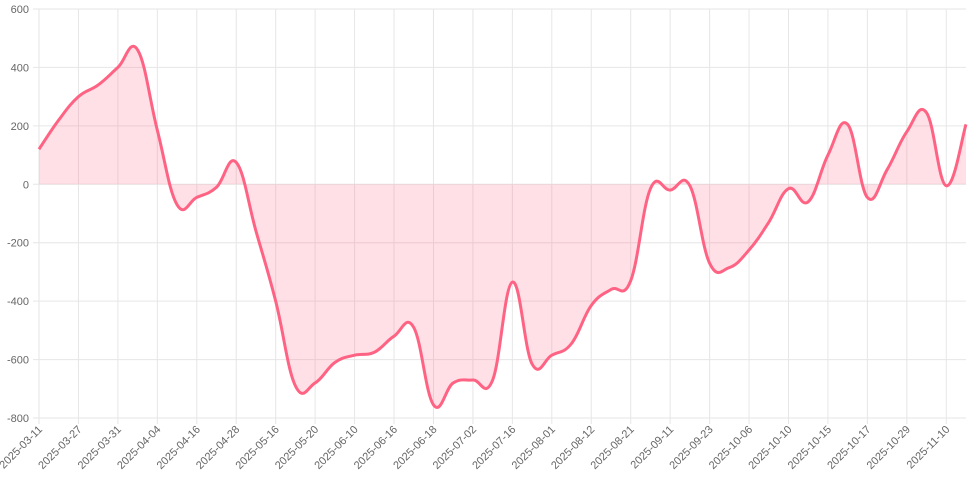 The width and height of the screenshot is (969, 484). I want to click on y-tick-label: 600, so click(20, 10).